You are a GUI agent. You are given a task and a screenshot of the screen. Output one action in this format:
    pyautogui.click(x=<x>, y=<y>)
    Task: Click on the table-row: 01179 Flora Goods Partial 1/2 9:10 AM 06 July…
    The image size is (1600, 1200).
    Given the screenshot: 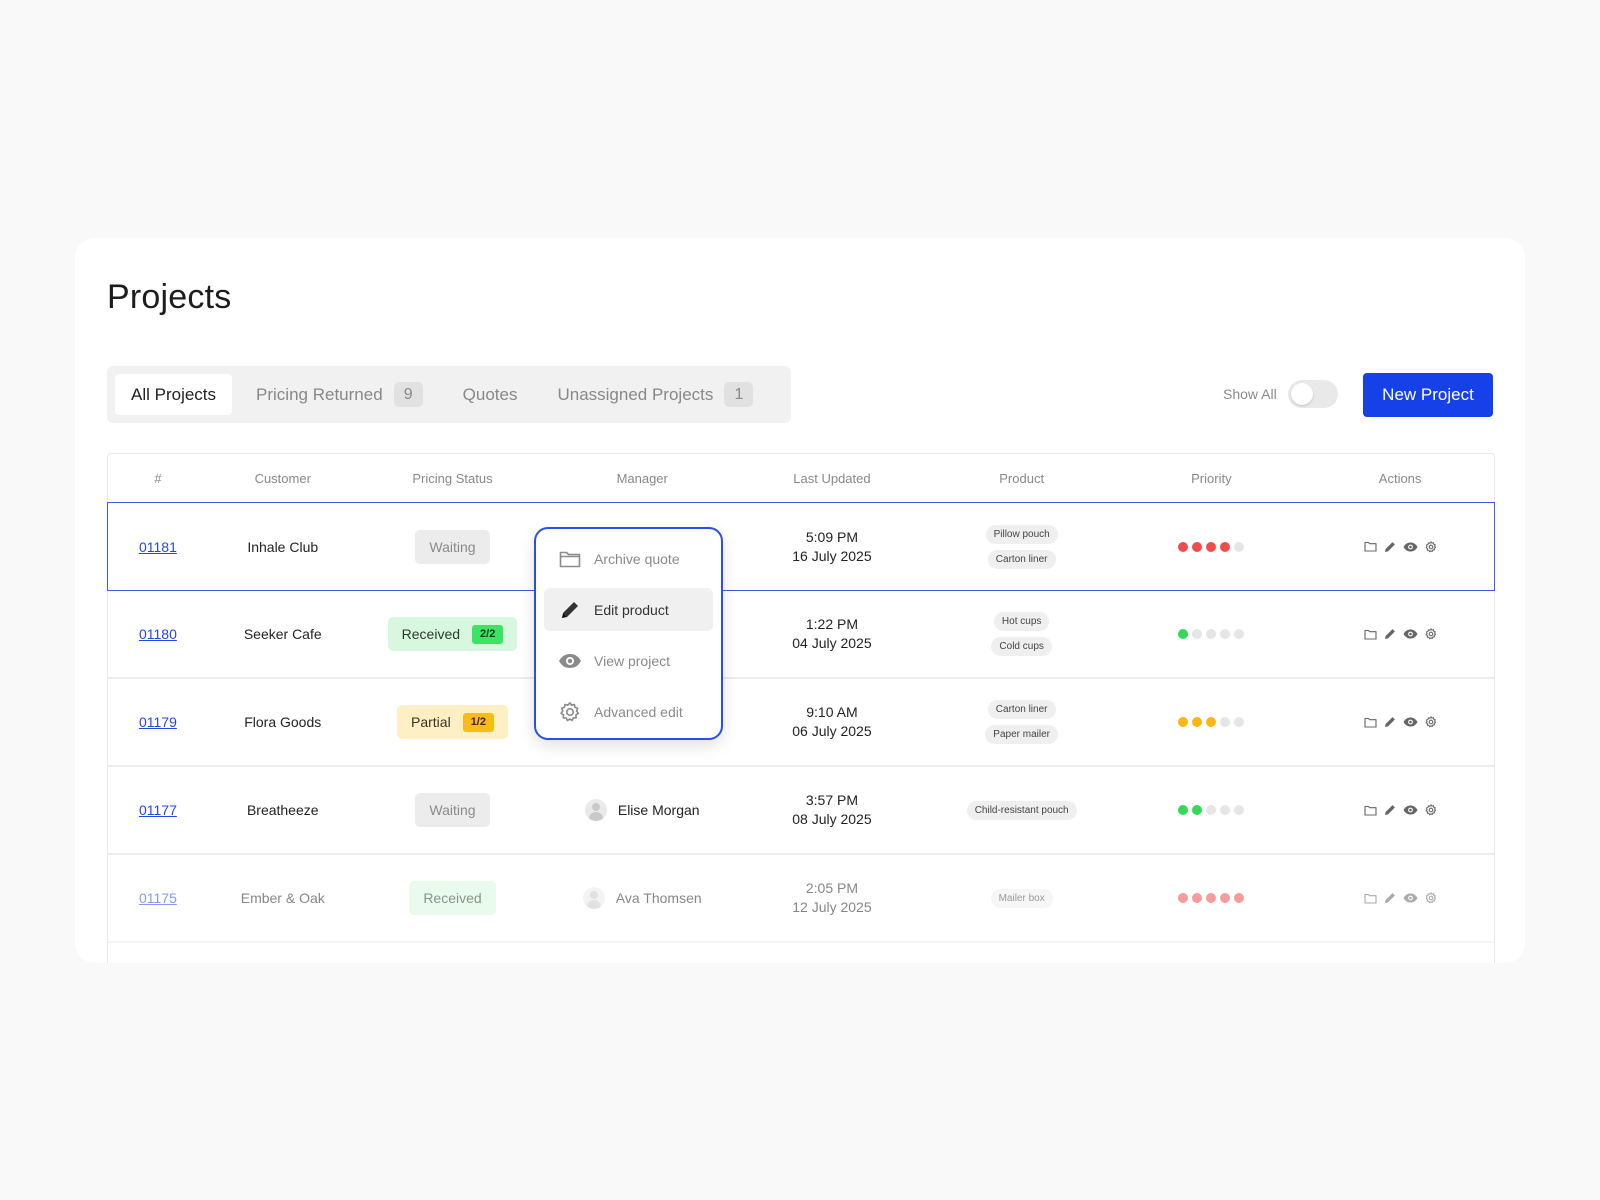 What is the action you would take?
    pyautogui.click(x=801, y=723)
    